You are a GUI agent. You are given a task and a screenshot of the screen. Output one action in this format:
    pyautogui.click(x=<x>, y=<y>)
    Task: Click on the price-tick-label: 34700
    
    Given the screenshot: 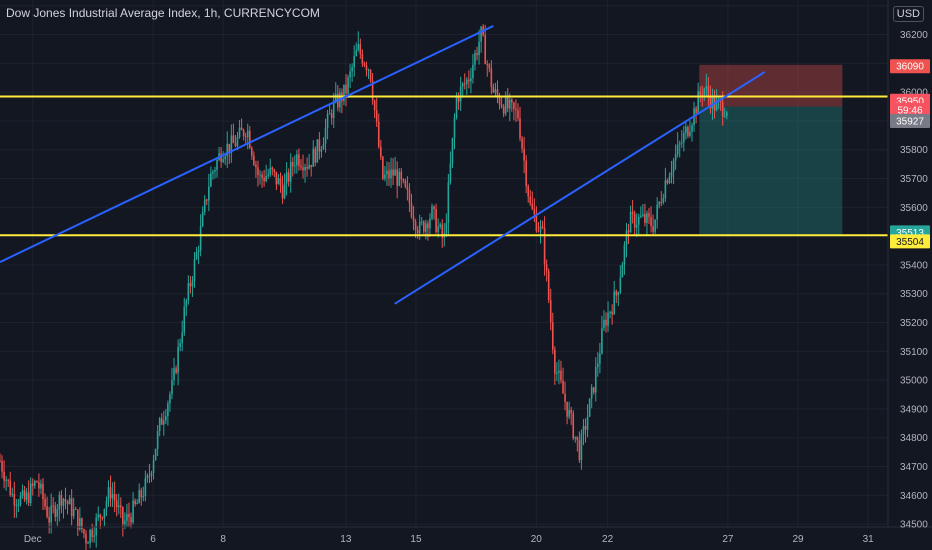 What is the action you would take?
    pyautogui.click(x=914, y=467)
    